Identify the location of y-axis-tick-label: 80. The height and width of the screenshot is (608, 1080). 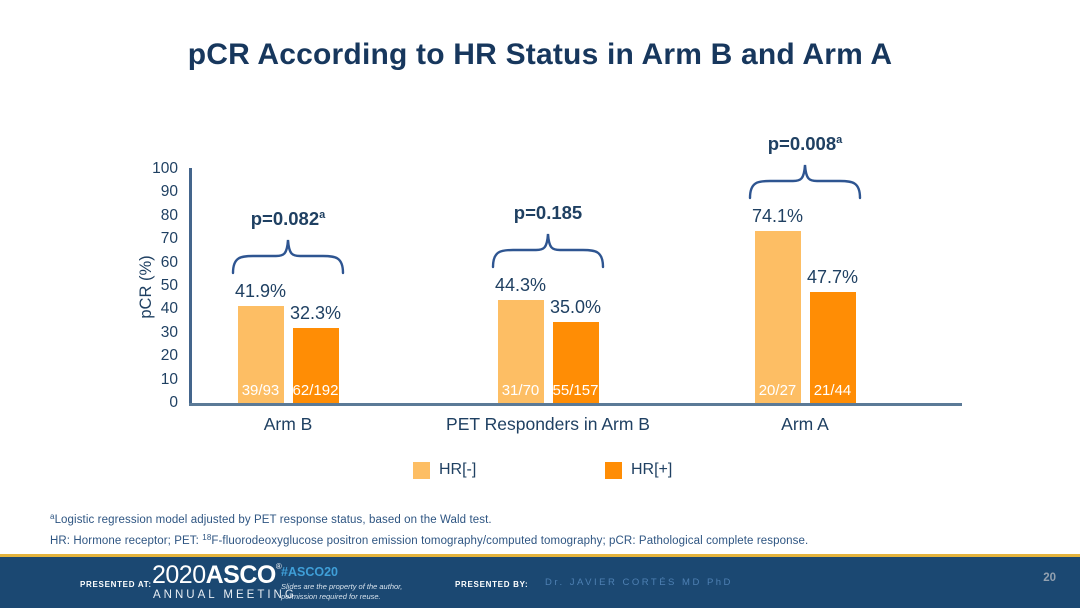
(169, 215).